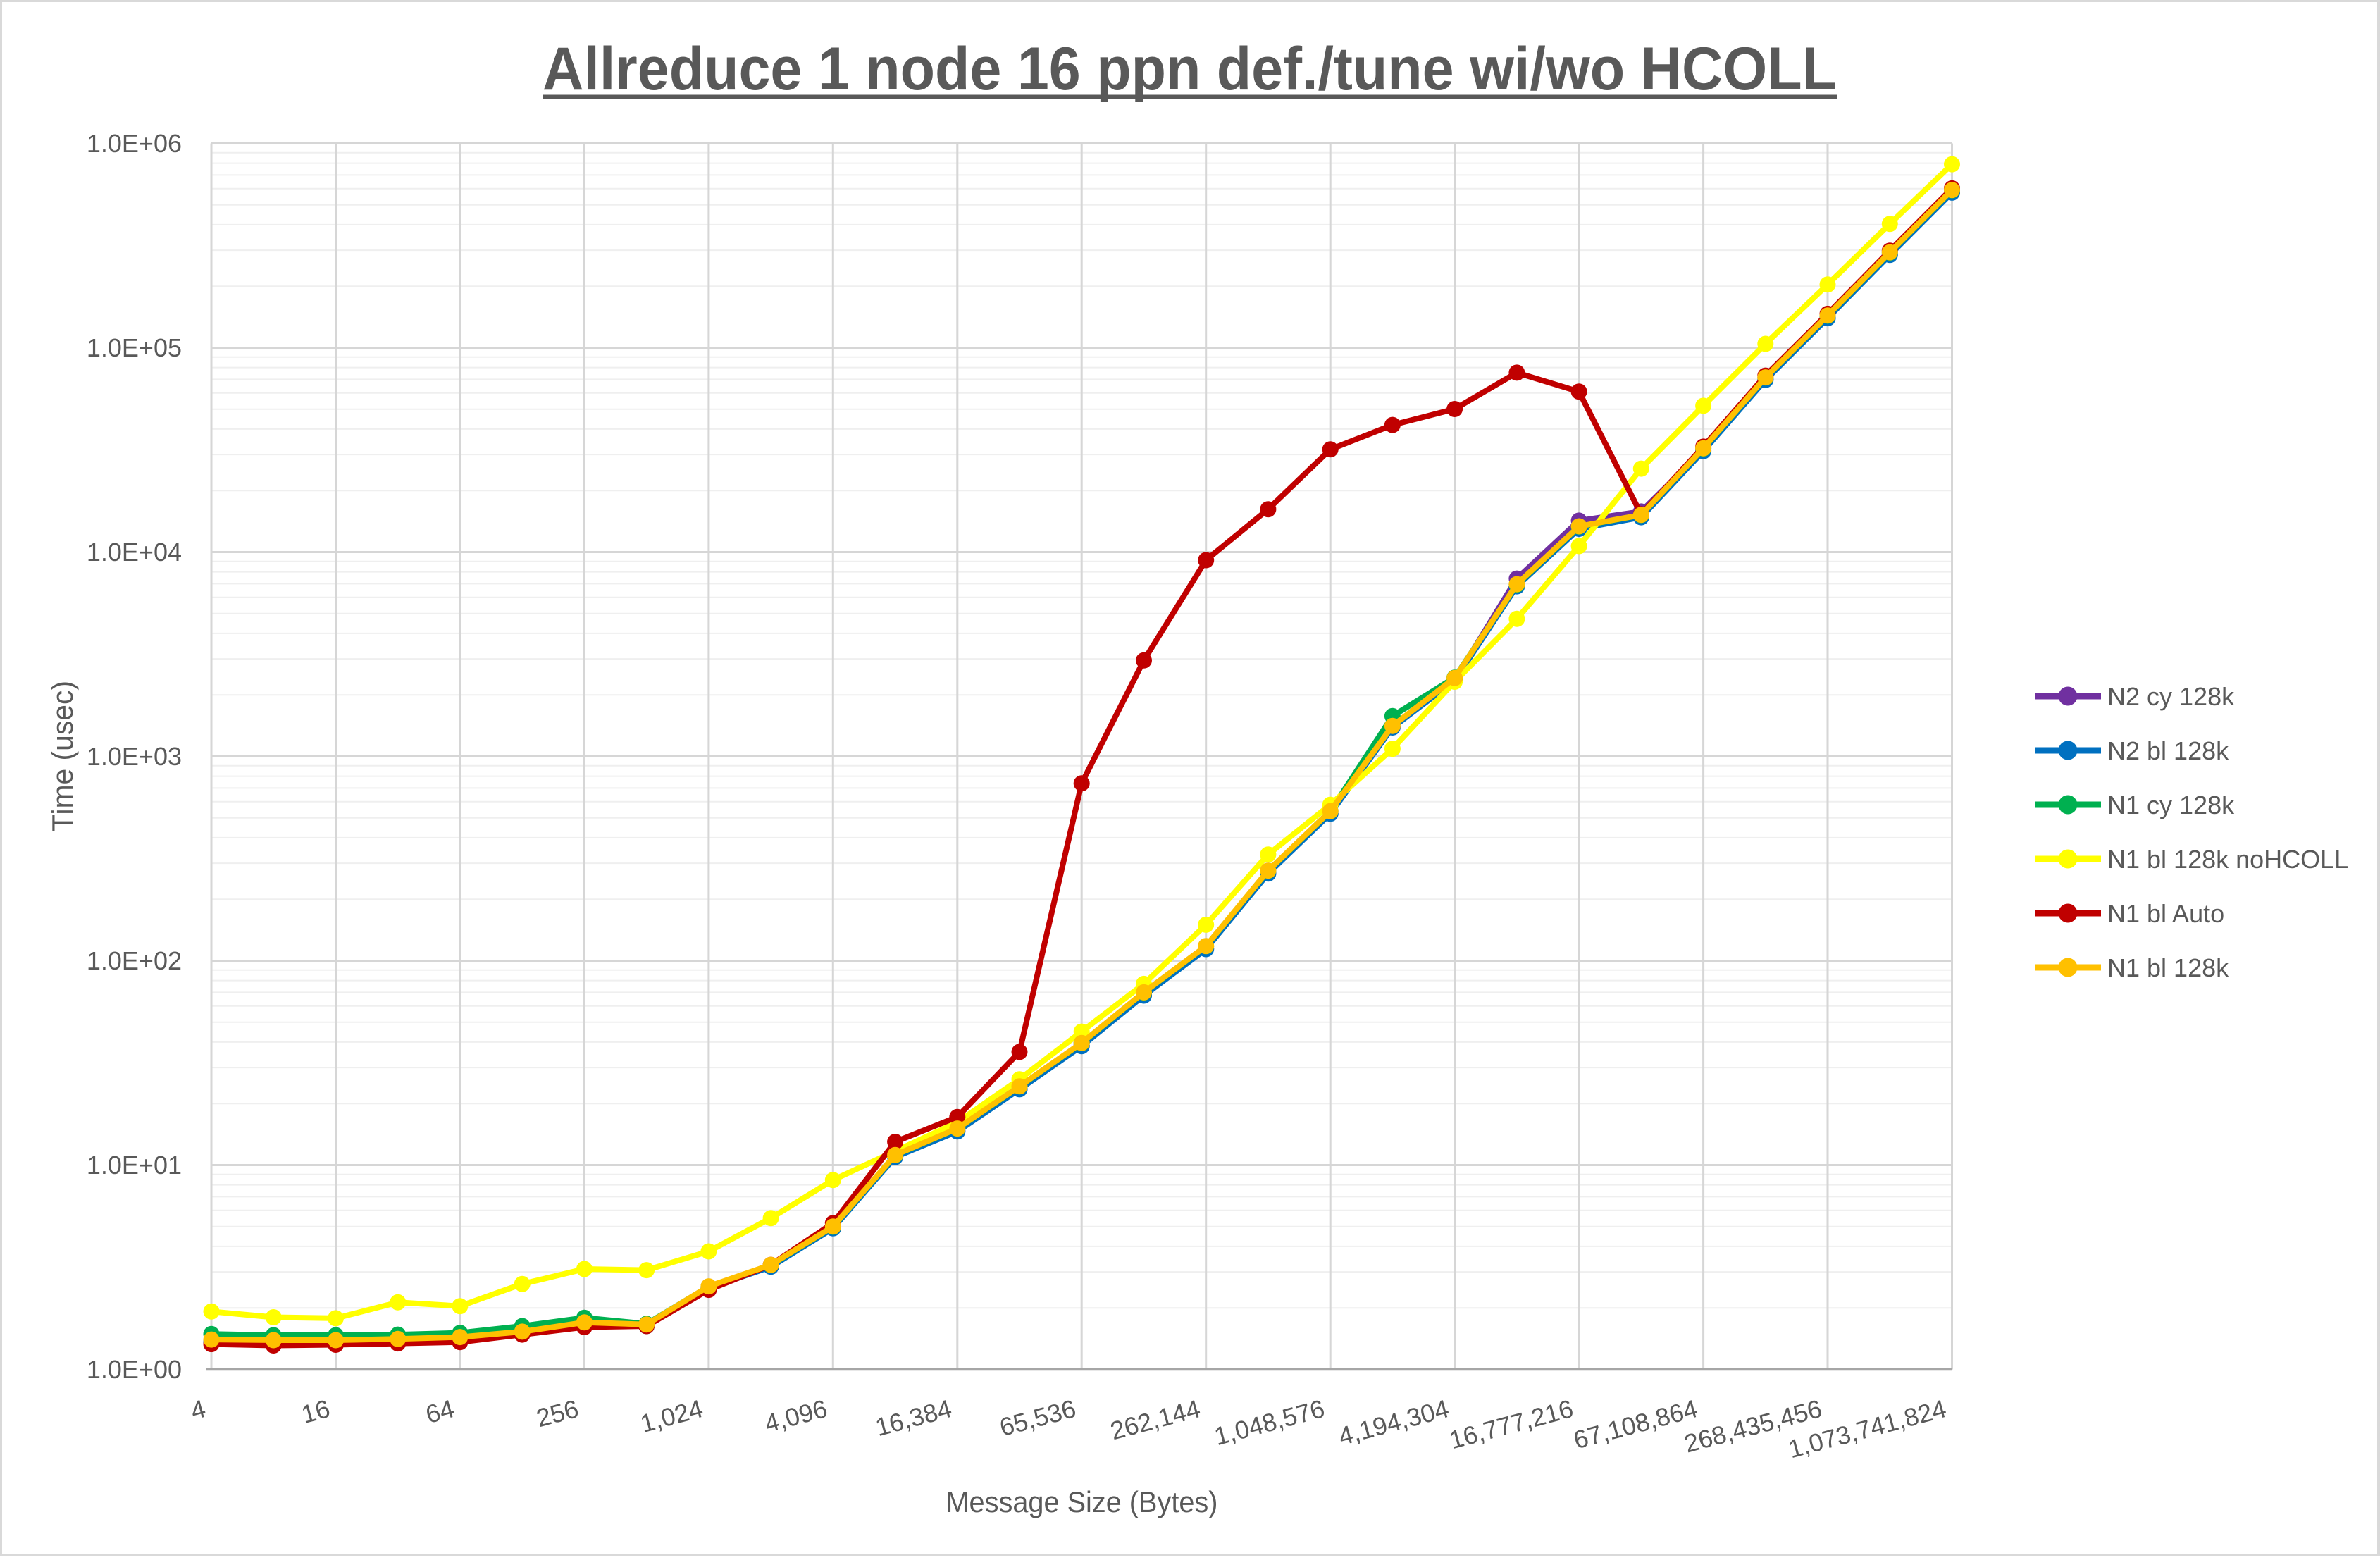 The width and height of the screenshot is (2380, 1560). Describe the element at coordinates (134, 1165) in the screenshot. I see `svg-text: 1.0E+01` at that location.